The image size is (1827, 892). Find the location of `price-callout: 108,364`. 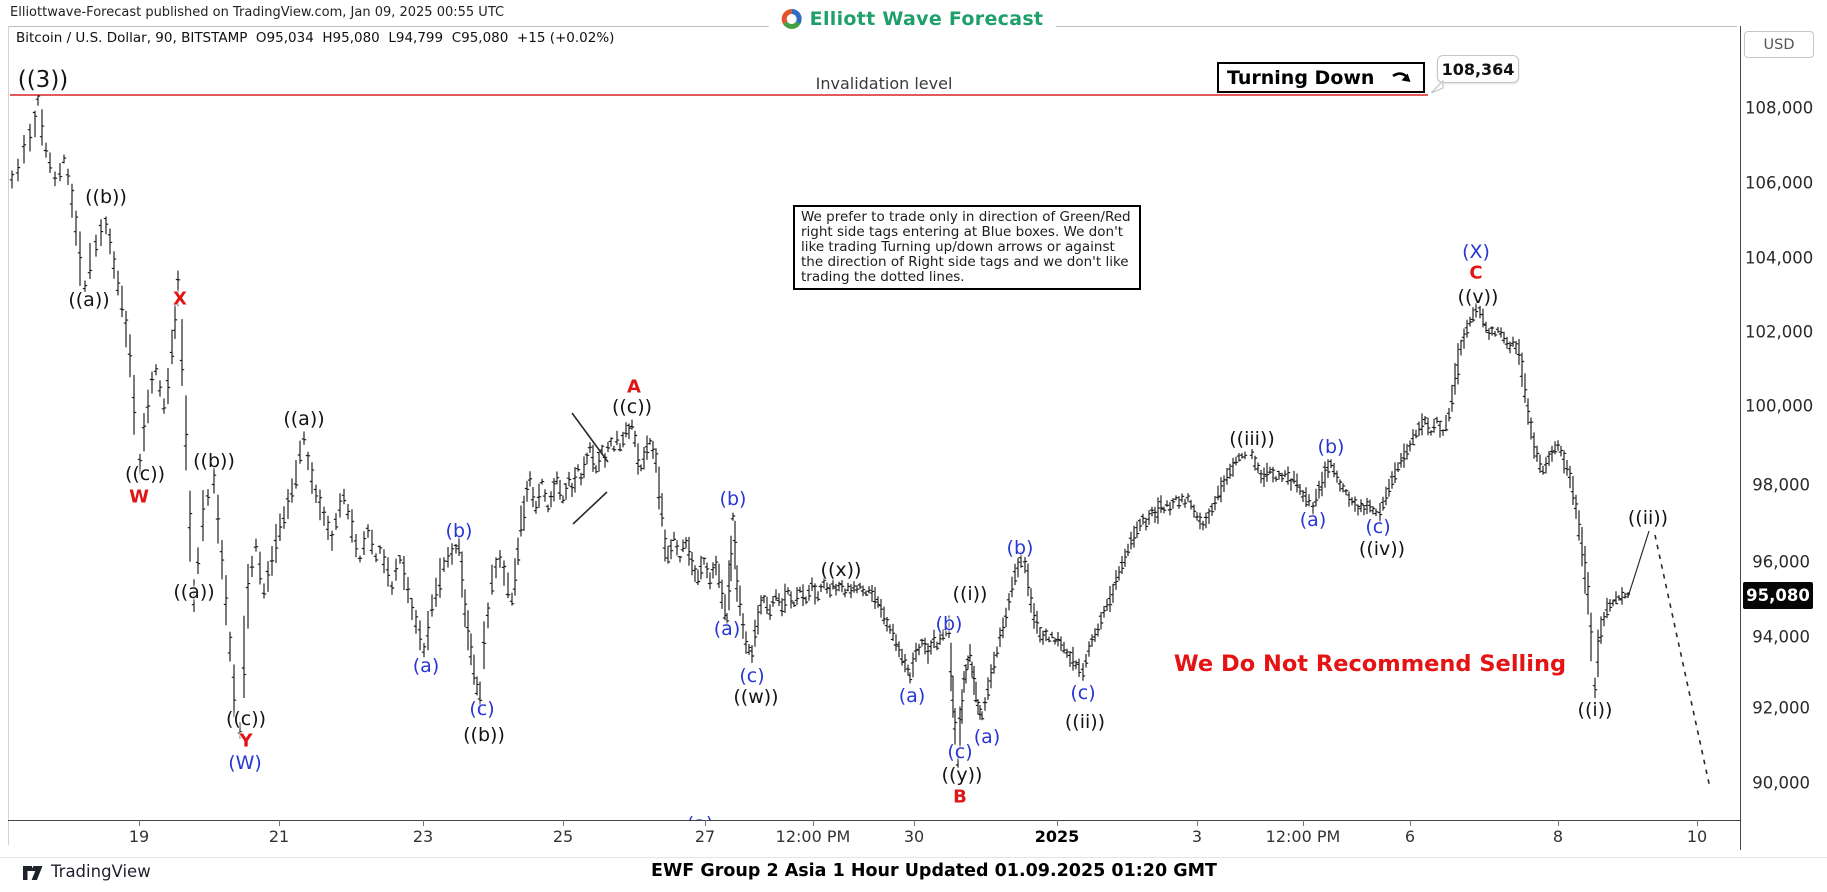

price-callout: 108,364 is located at coordinates (1475, 74).